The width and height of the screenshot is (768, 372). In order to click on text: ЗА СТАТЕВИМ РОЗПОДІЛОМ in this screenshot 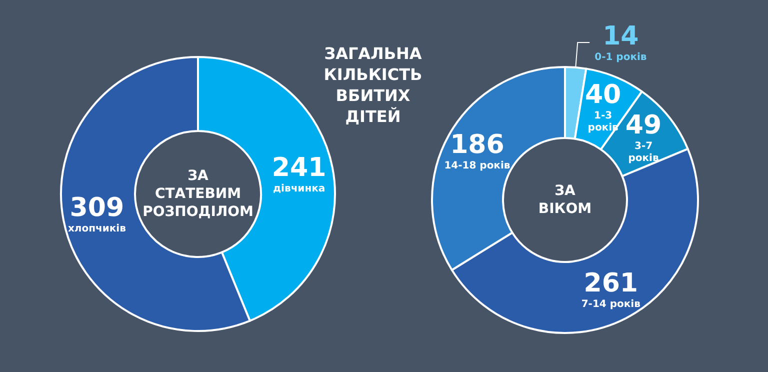, I will do `click(198, 194)`.